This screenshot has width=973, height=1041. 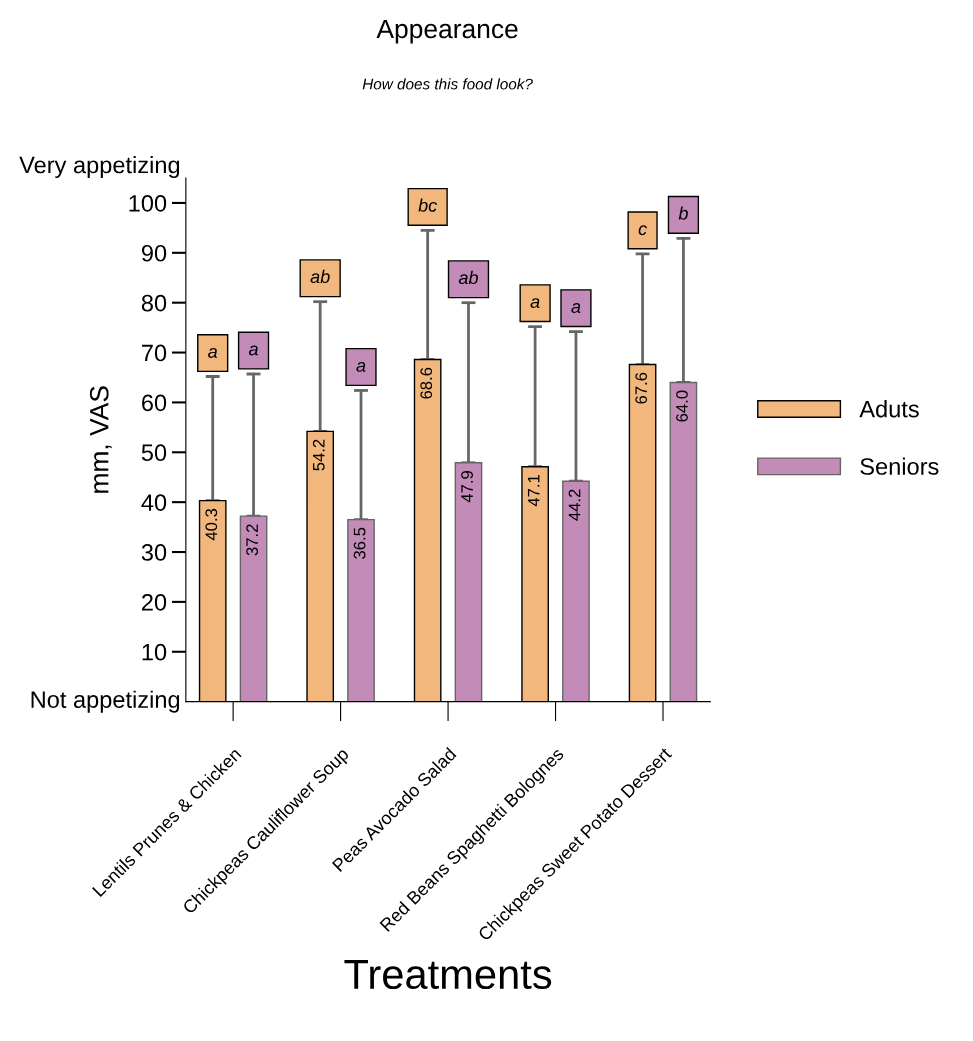 I want to click on x-axis-title: Treatments, so click(x=448, y=975).